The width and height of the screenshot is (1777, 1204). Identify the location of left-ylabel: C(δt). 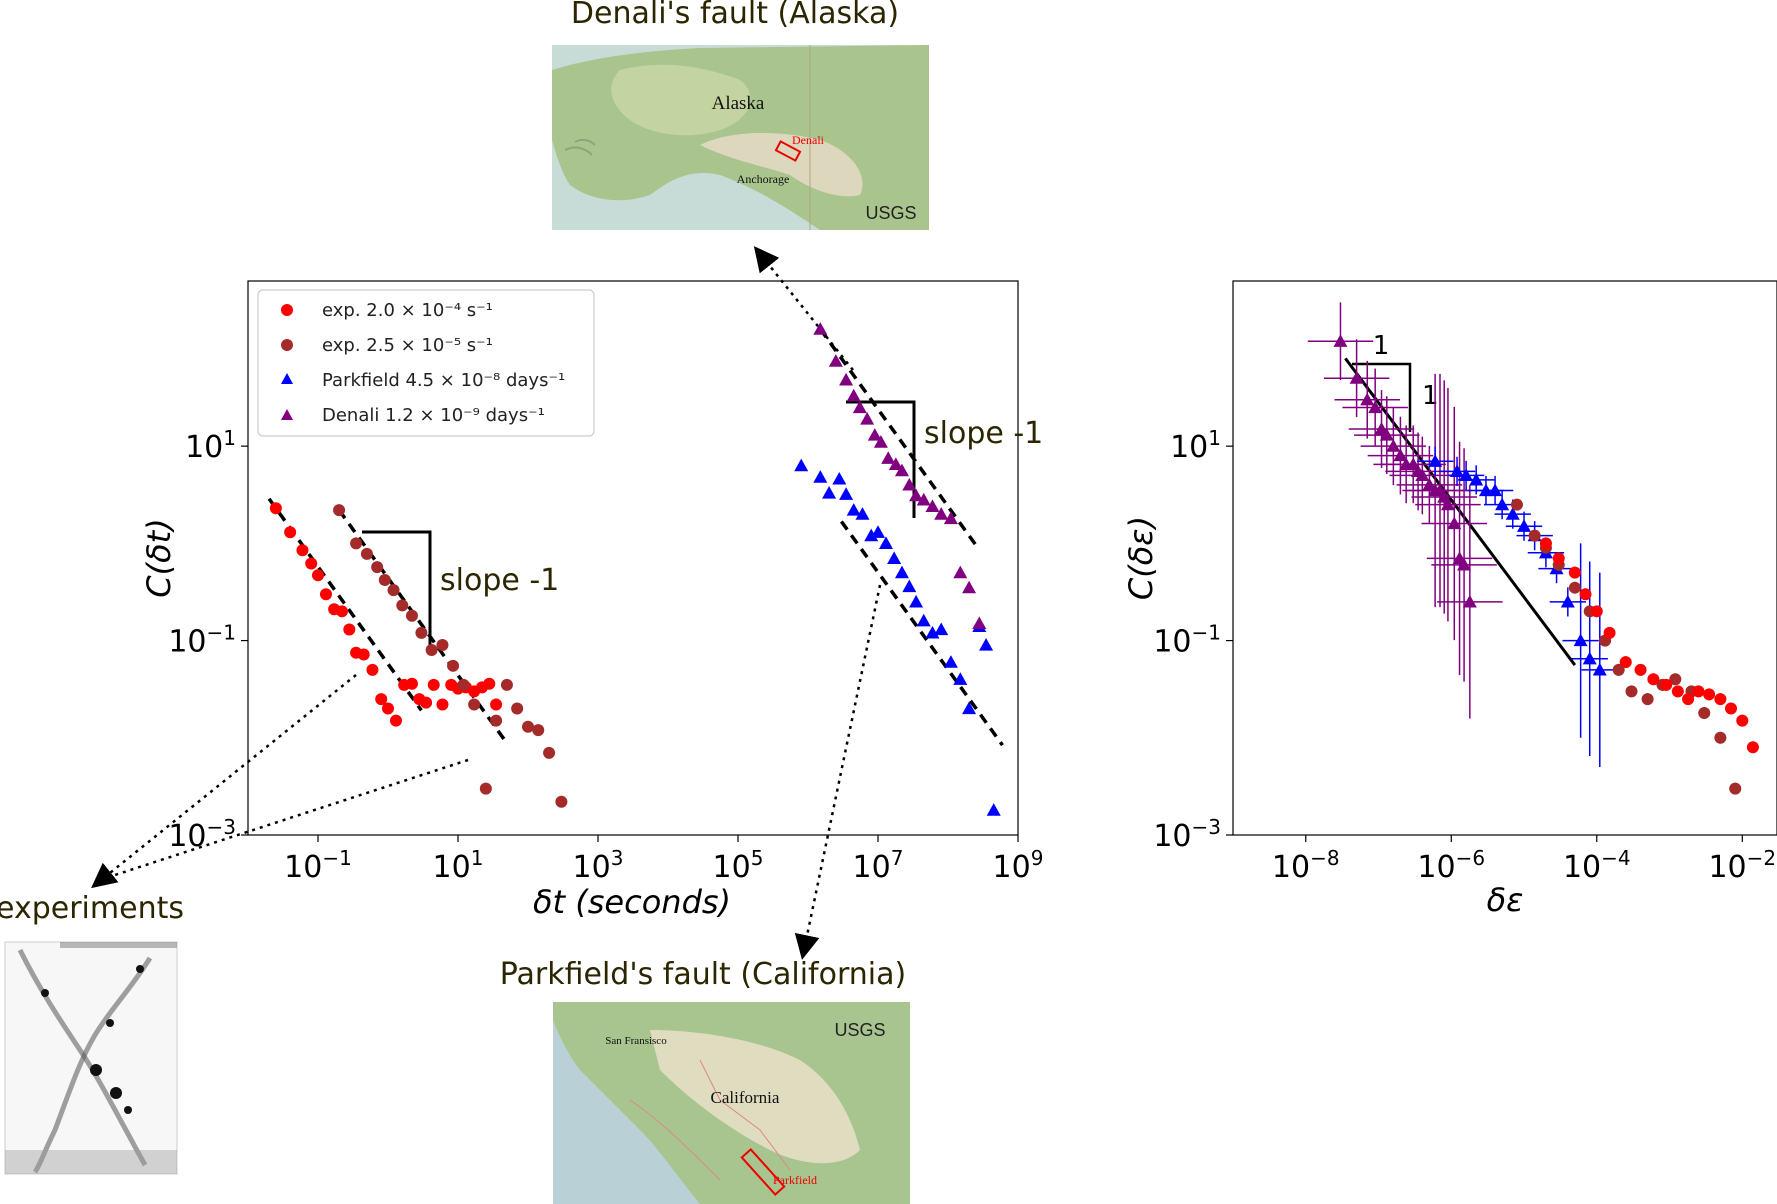
(159, 557).